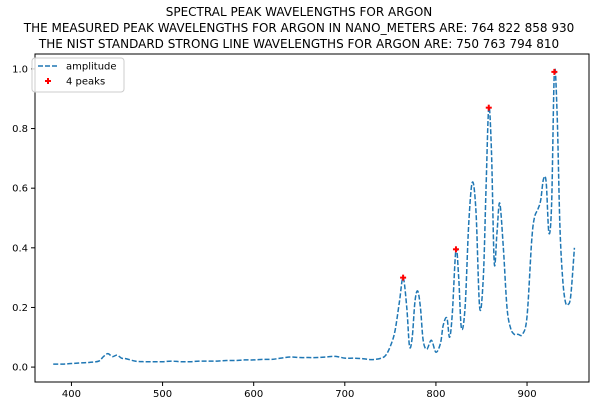 The height and width of the screenshot is (403, 598). I want to click on y-tick-label: 0.8, so click(20, 129).